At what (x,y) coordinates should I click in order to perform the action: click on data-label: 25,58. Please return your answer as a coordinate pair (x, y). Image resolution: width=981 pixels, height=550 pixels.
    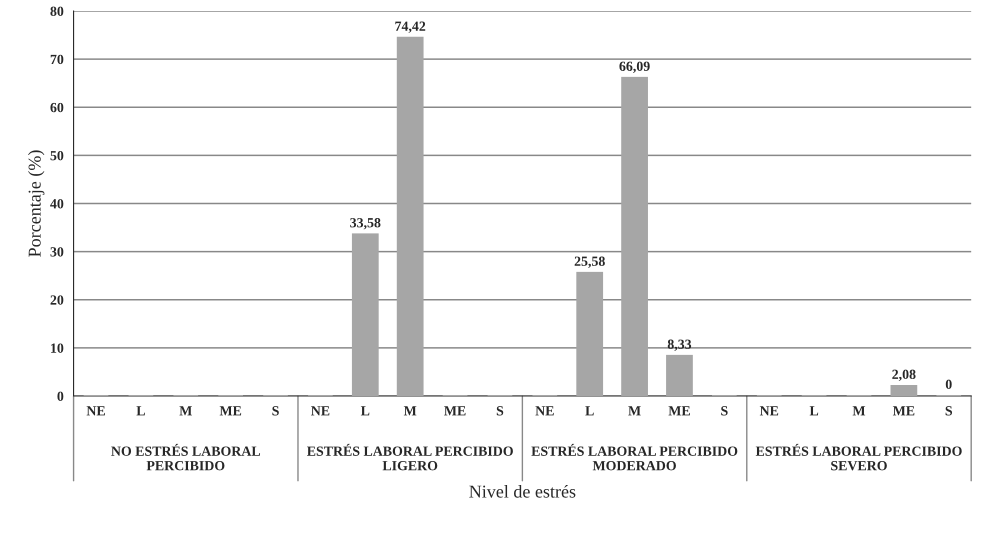
    Looking at the image, I should click on (589, 262).